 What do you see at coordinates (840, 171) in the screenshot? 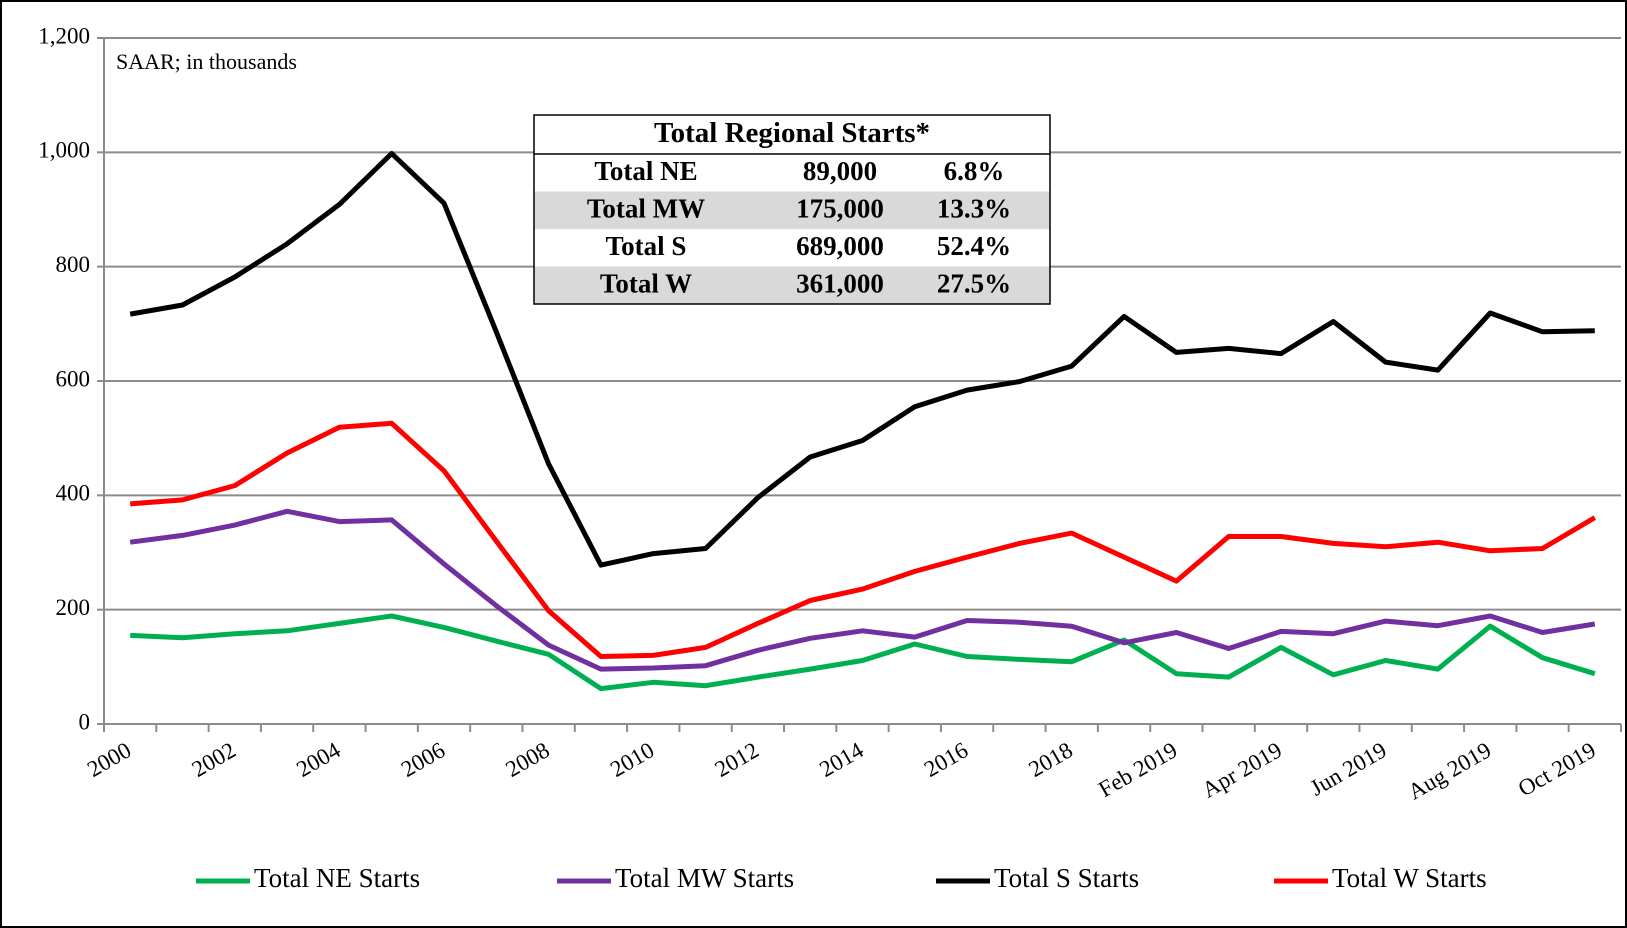
I see `table-cell: 89,000` at bounding box center [840, 171].